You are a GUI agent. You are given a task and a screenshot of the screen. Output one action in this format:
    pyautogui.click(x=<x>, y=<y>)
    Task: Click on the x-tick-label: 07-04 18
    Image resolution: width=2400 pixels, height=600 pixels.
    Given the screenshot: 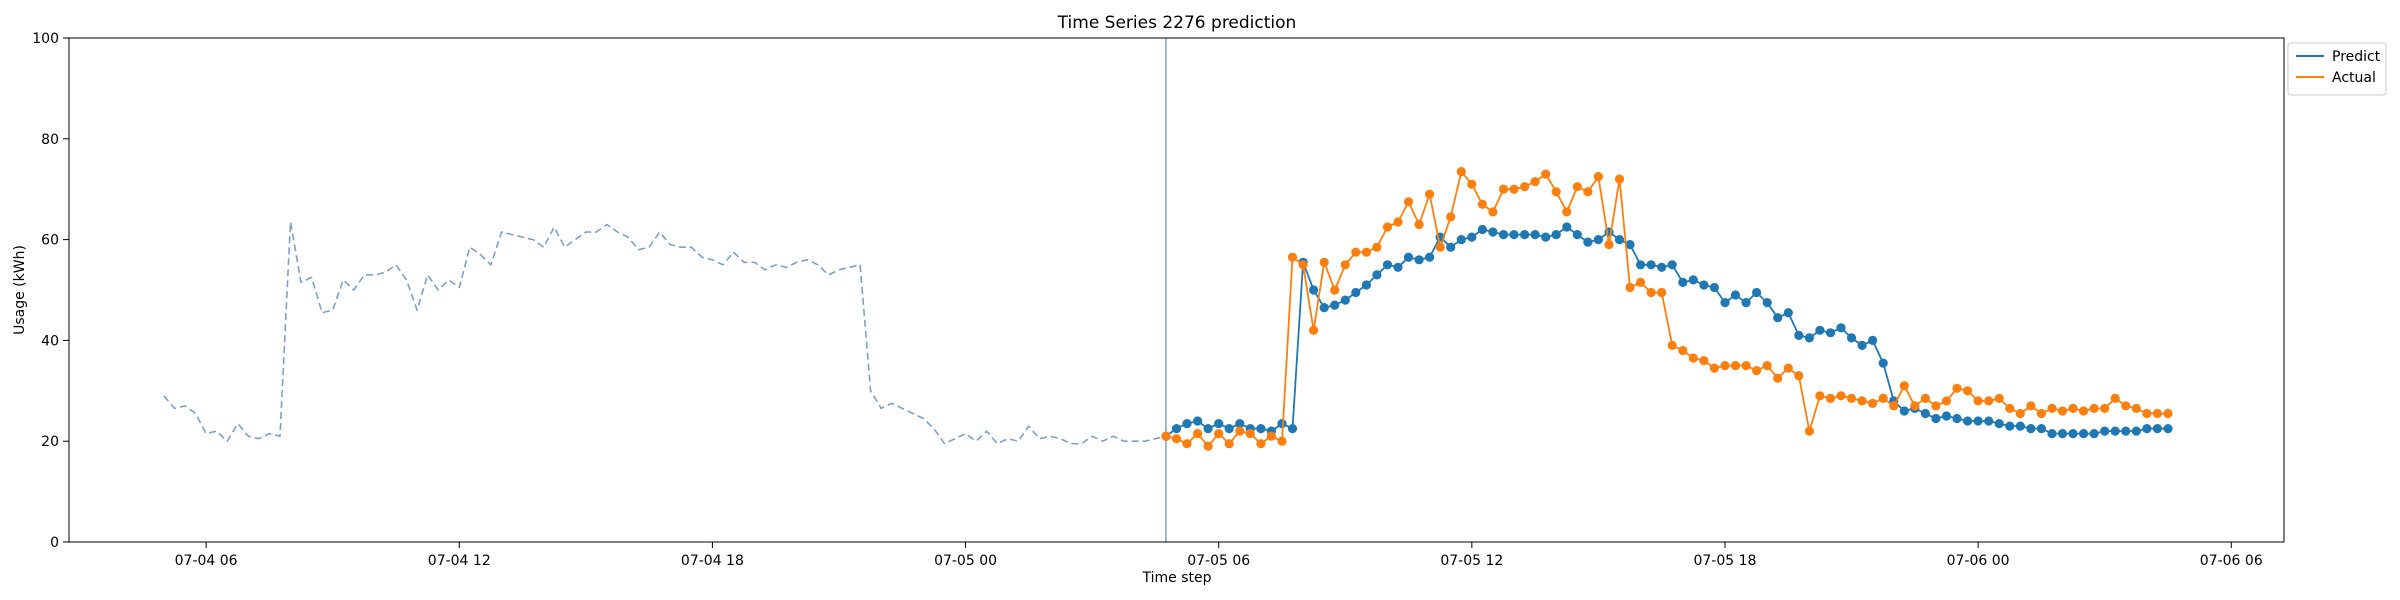 What is the action you would take?
    pyautogui.click(x=712, y=561)
    